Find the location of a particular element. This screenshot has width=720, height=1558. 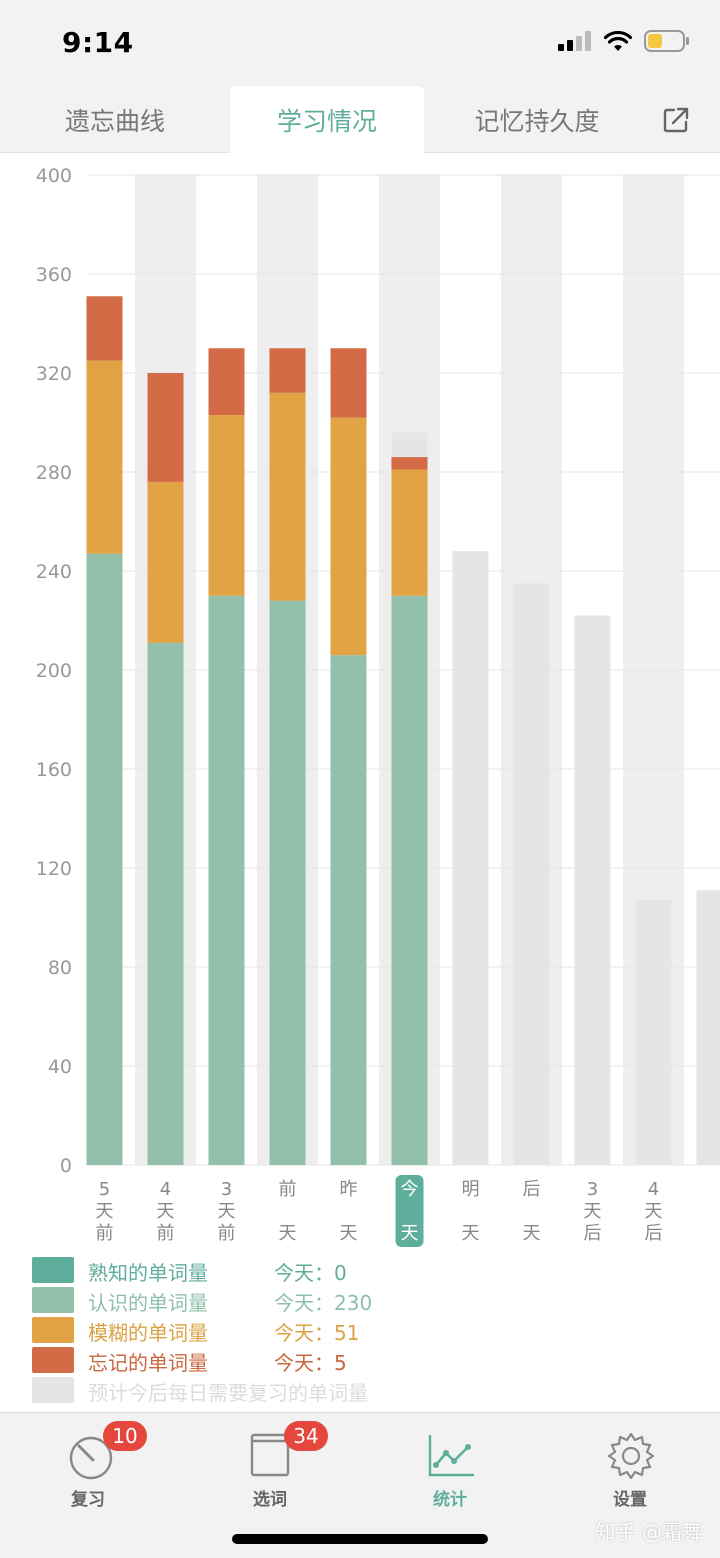

x-tick-label: 3 天前 is located at coordinates (227, 1211).